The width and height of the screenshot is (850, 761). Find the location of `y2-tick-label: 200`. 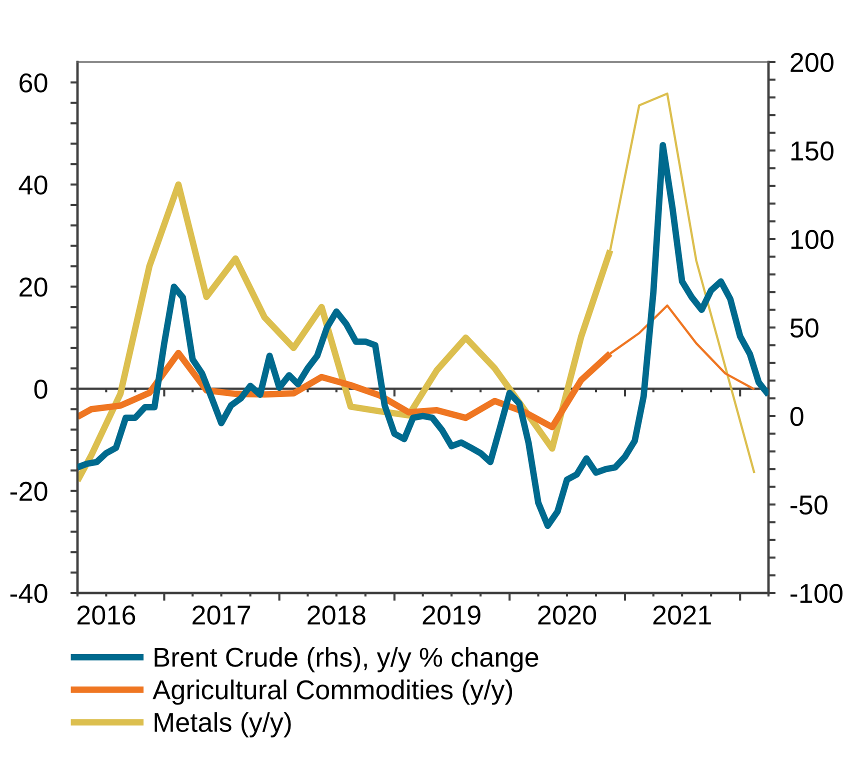

y2-tick-label: 200 is located at coordinates (812, 62).